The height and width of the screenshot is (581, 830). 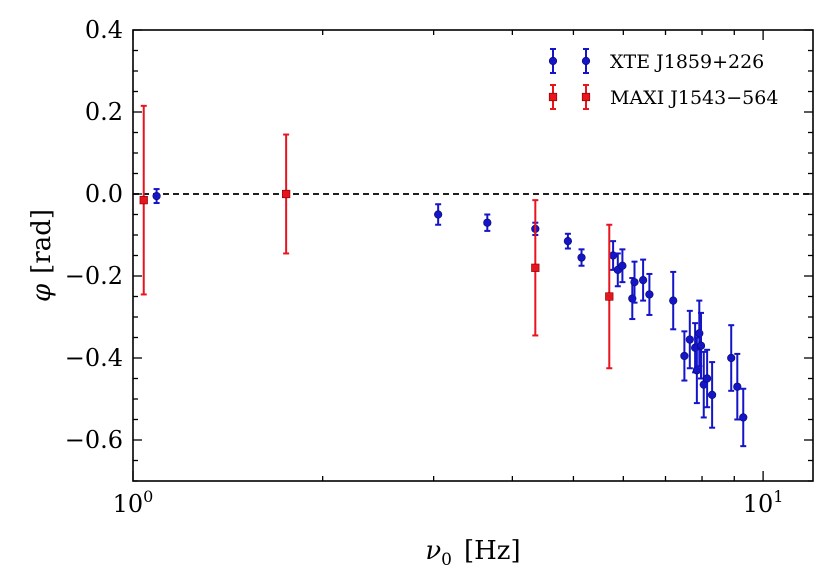 What do you see at coordinates (663, 79) in the screenshot?
I see `legend: XTE J1859+226 MAXI J1543−564` at bounding box center [663, 79].